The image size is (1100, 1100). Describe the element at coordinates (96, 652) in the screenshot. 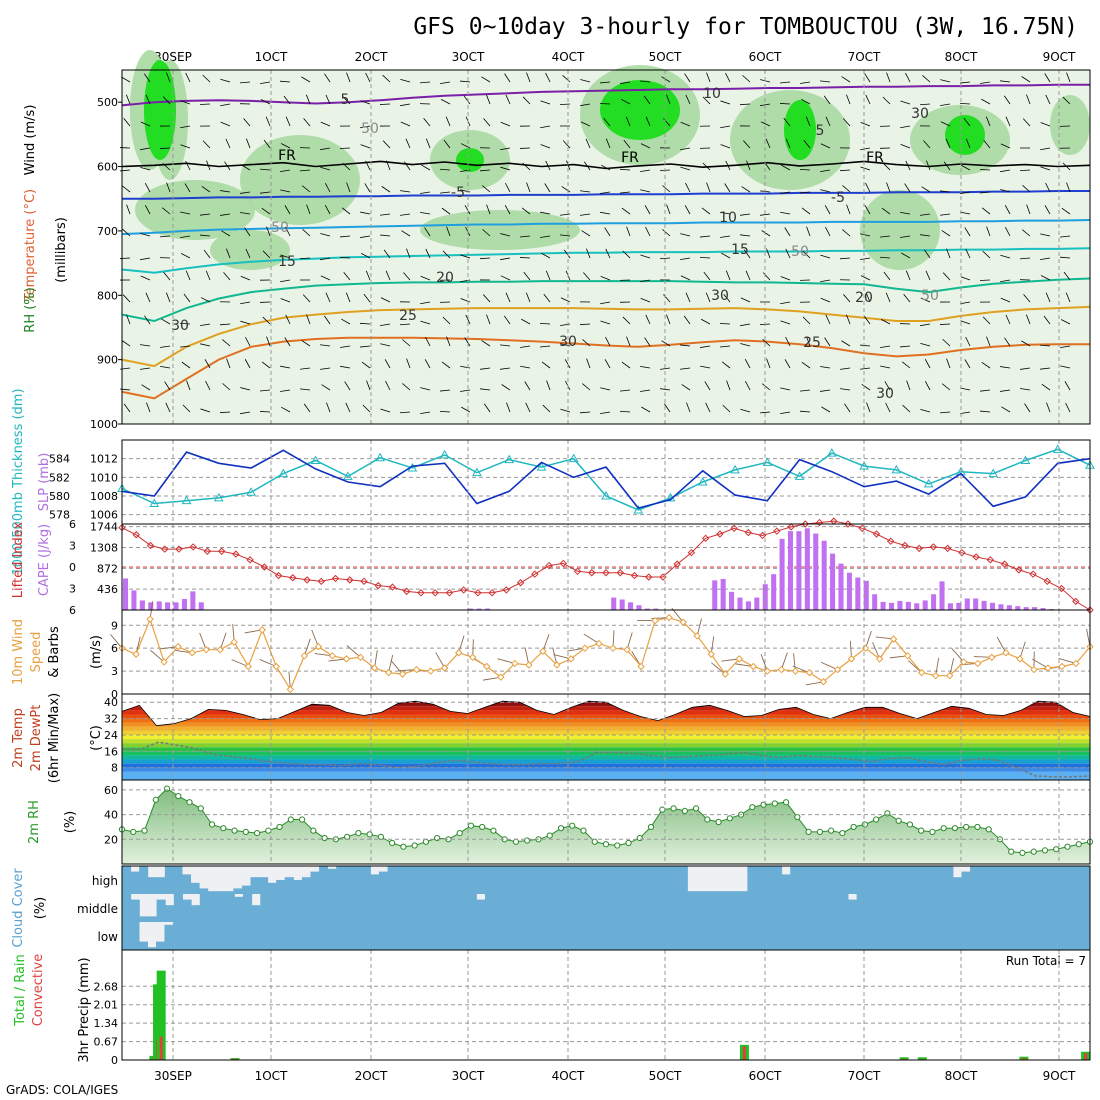

I see `wind-label-unit: (m/s)` at that location.